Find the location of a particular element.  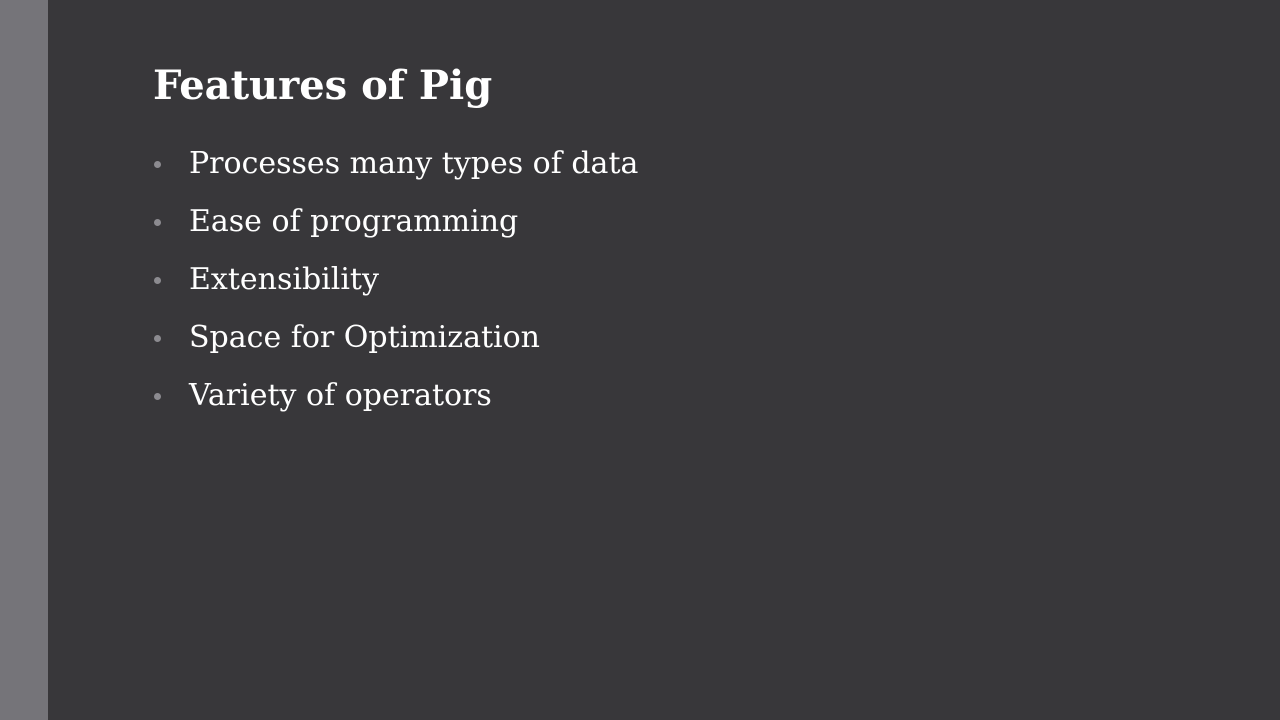

bullet-item: Variety of operators is located at coordinates (395, 396).